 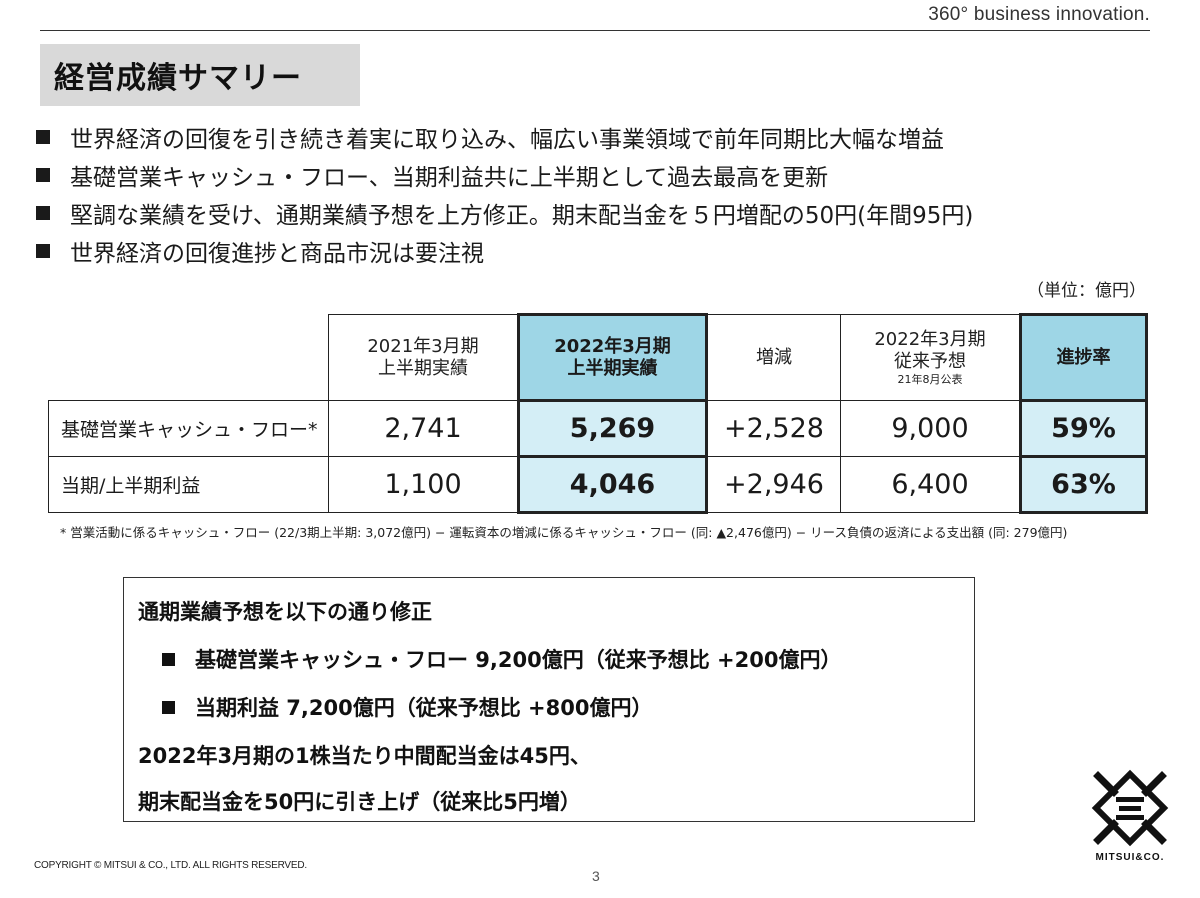 I want to click on cell-prev: 1,100, so click(x=423, y=484).